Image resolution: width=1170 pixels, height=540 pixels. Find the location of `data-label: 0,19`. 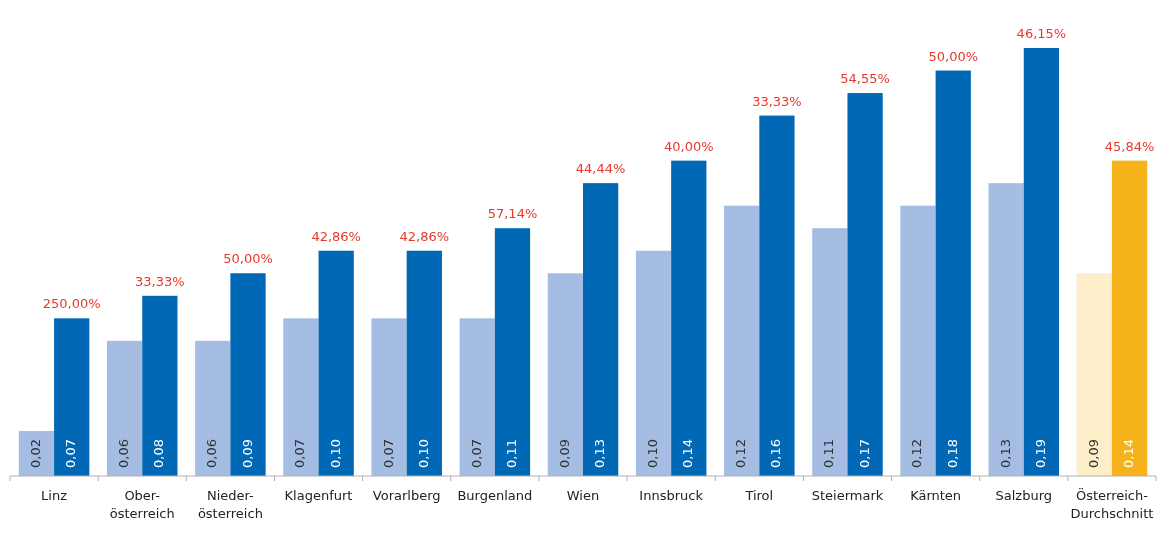

data-label: 0,19 is located at coordinates (1040, 453).